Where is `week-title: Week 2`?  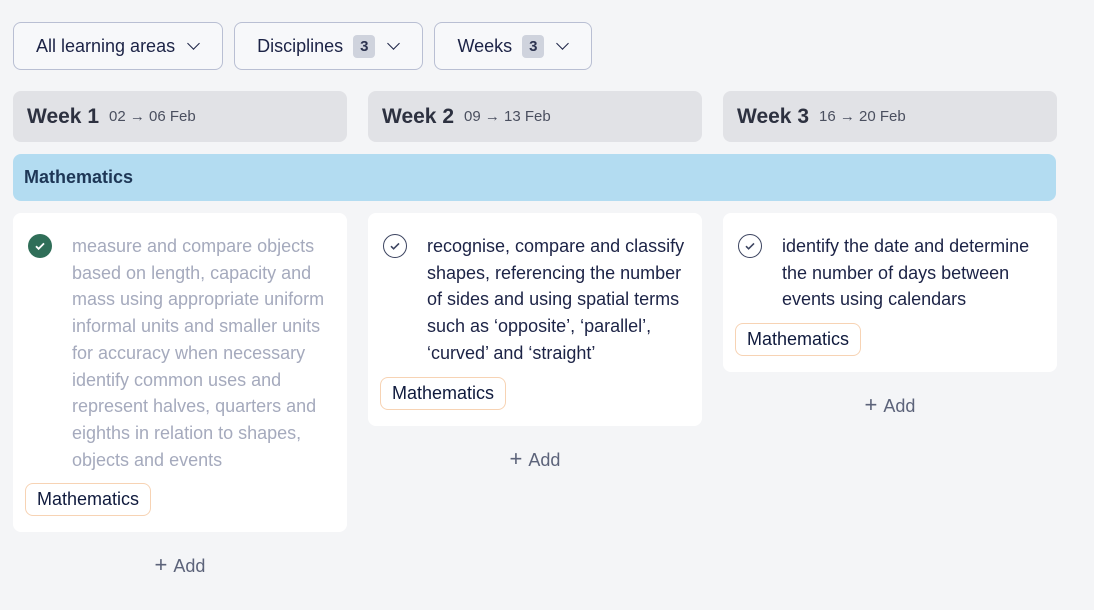 week-title: Week 2 is located at coordinates (418, 116).